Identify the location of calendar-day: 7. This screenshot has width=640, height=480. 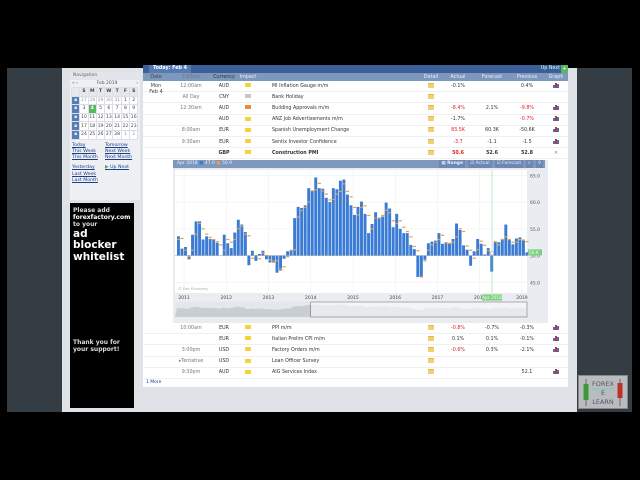
(117, 109).